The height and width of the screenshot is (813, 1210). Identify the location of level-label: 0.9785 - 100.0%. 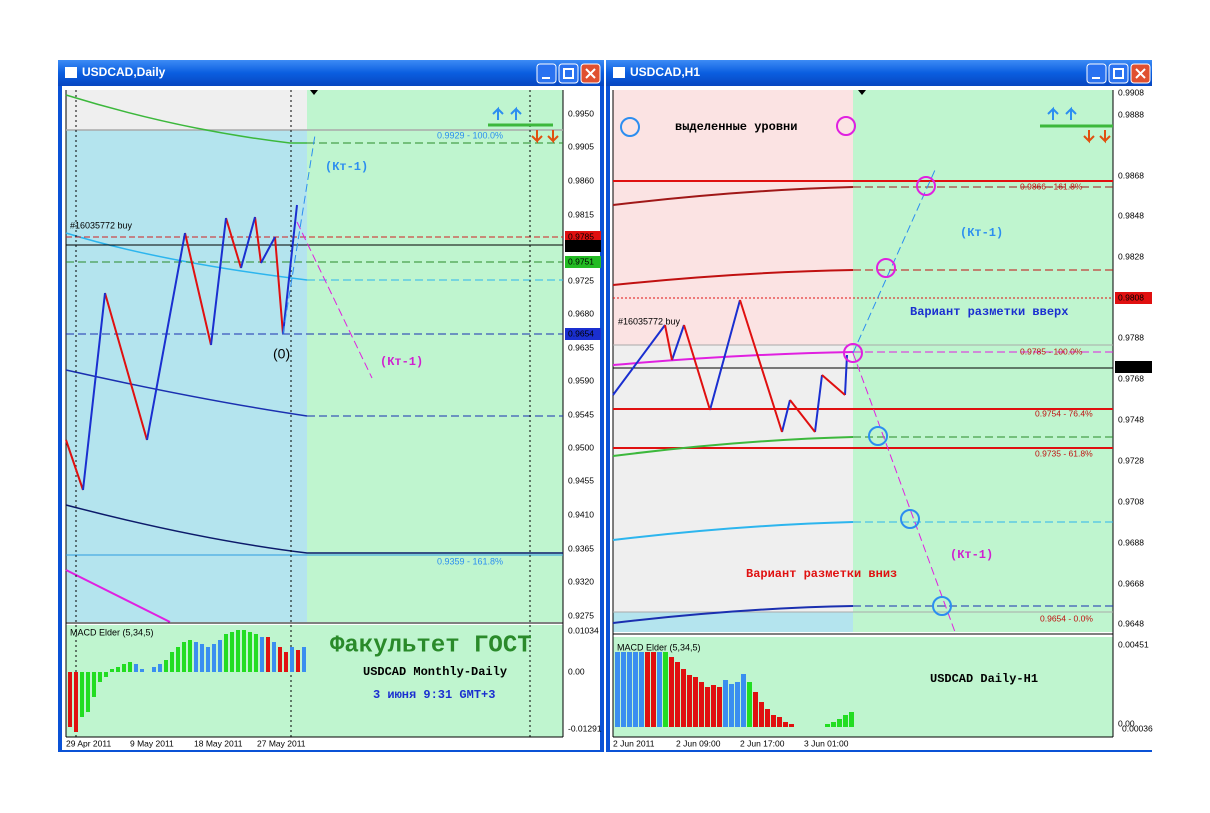
(1051, 351).